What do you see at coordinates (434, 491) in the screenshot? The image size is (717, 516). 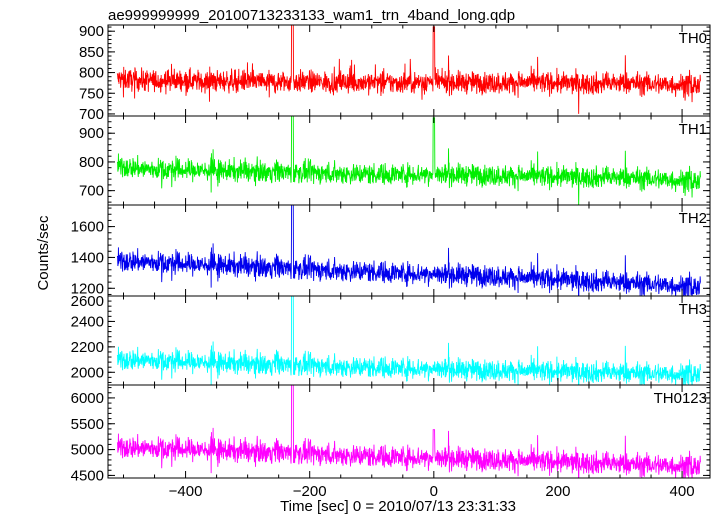 I see `xtick-label-2: 0` at bounding box center [434, 491].